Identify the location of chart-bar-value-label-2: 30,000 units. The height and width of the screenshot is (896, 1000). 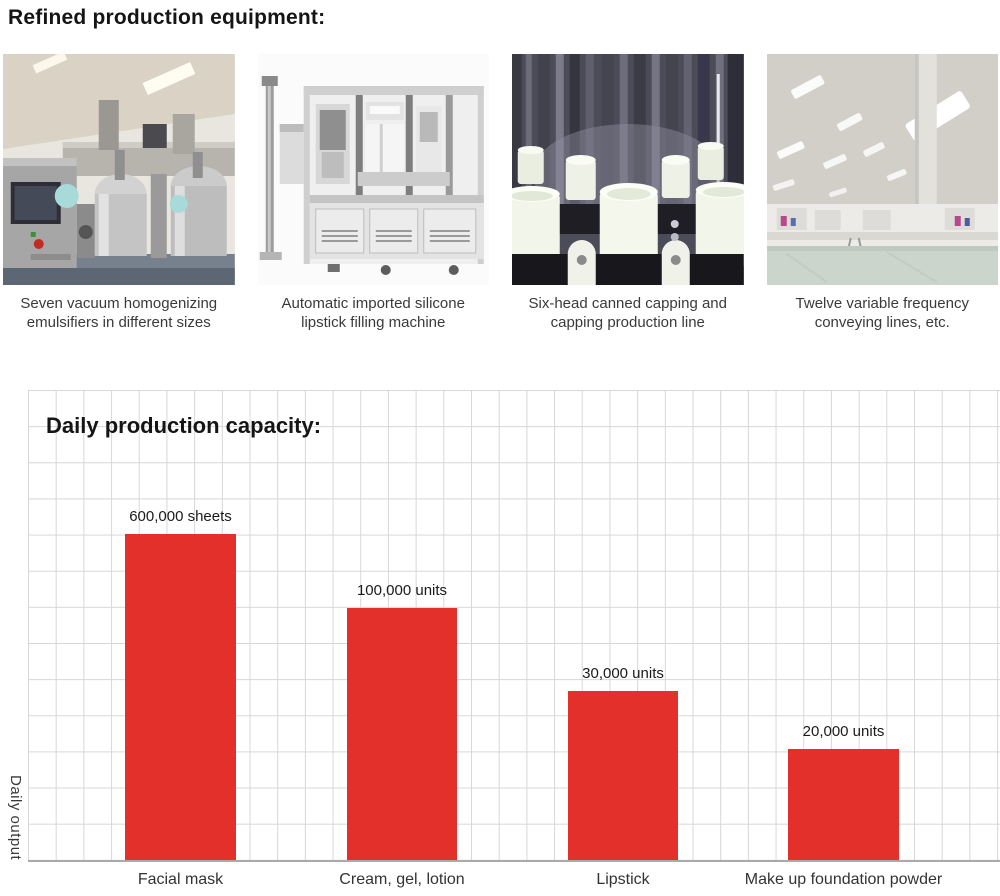
(623, 674).